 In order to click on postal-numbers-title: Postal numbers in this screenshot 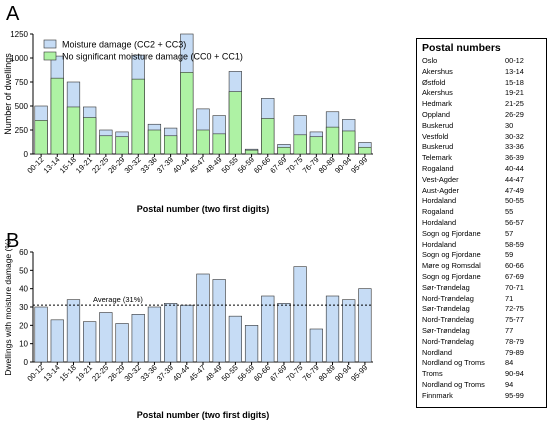, I will do `click(461, 48)`.